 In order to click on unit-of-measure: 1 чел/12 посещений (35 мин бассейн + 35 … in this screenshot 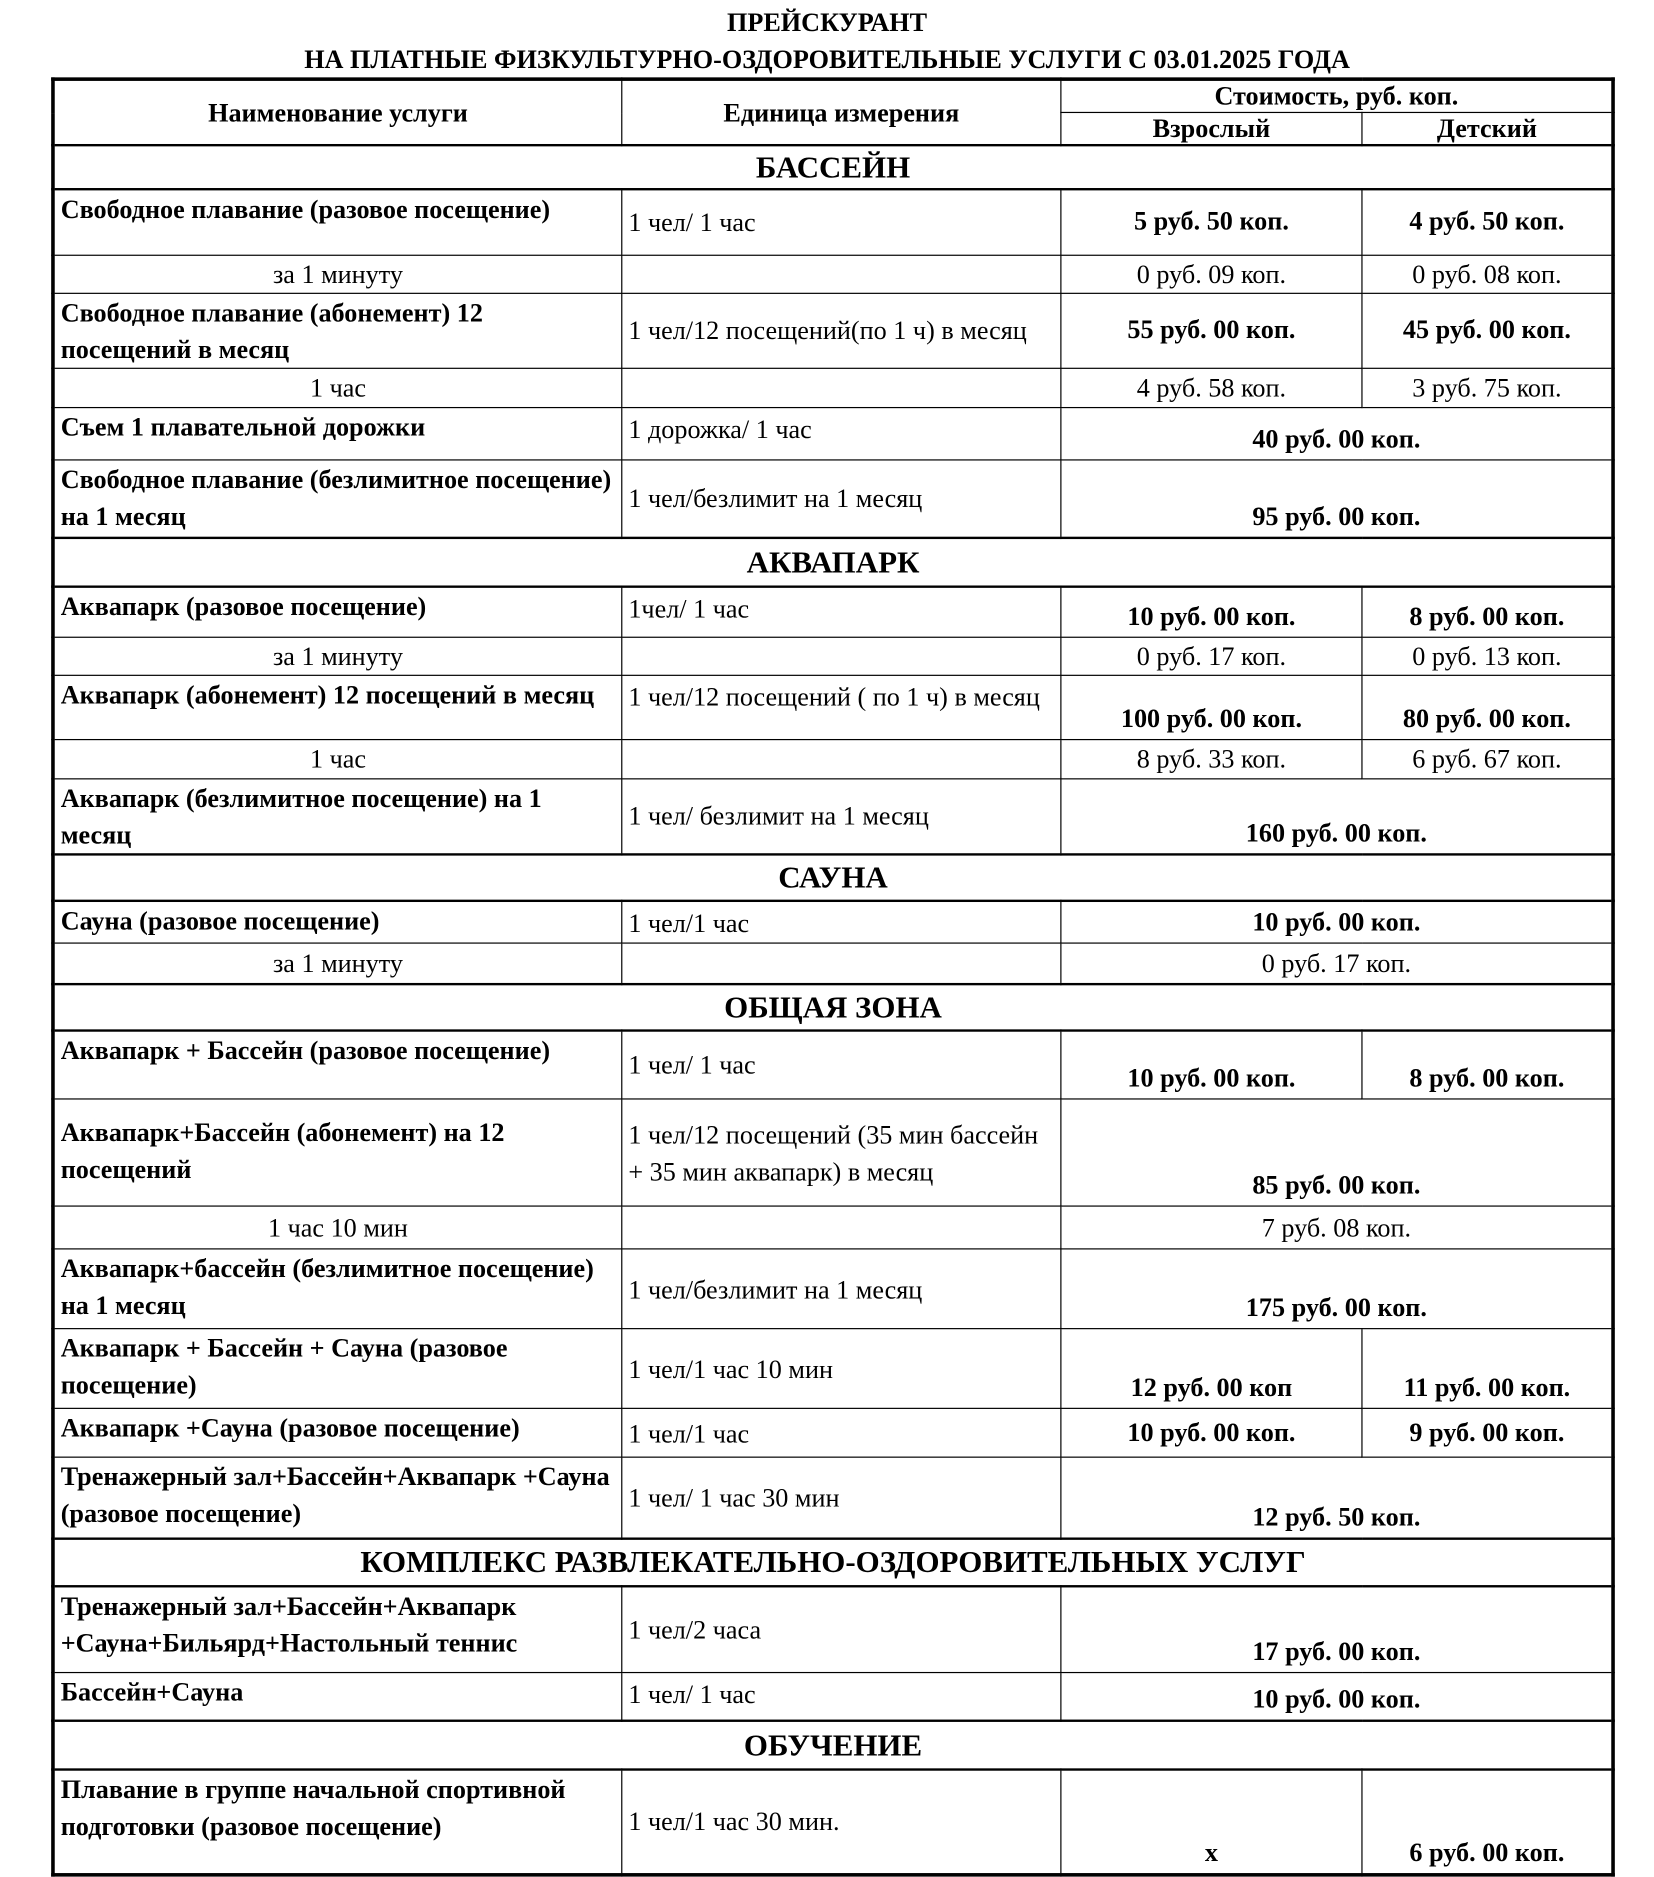, I will do `click(841, 1152)`.